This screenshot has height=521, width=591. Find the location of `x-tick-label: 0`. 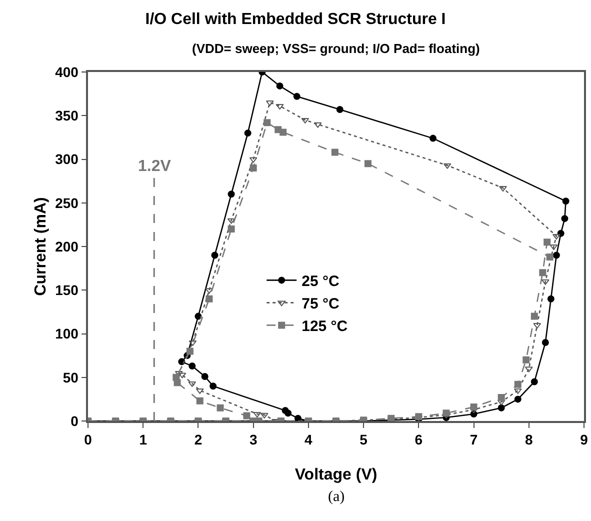

x-tick-label: 0 is located at coordinates (88, 440).